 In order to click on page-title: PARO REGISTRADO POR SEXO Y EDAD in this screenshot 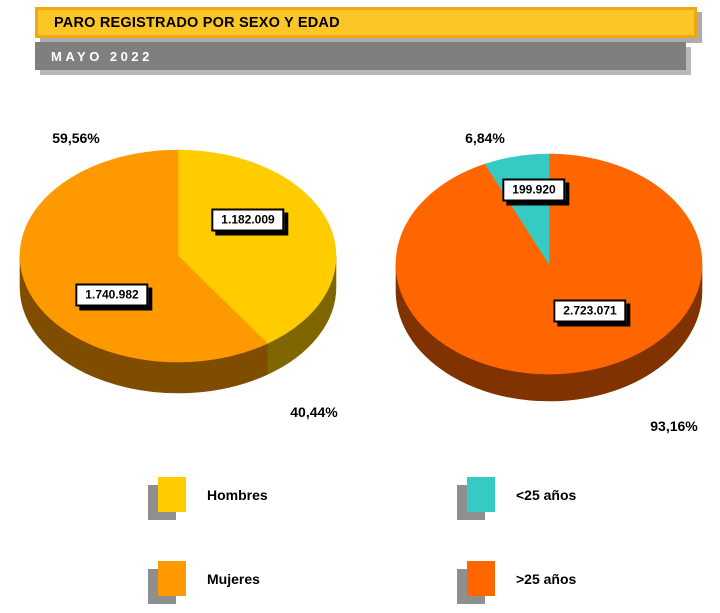, I will do `click(197, 22)`.